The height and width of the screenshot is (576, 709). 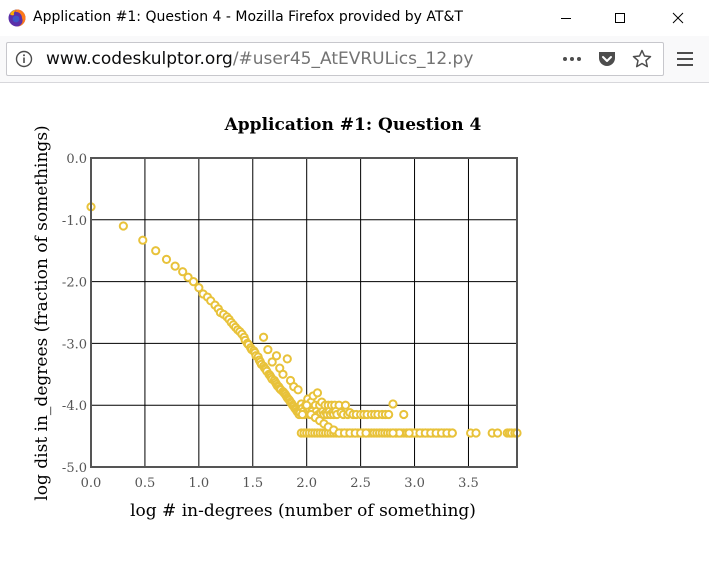 I want to click on x-tick-label: 1.0, so click(x=199, y=483).